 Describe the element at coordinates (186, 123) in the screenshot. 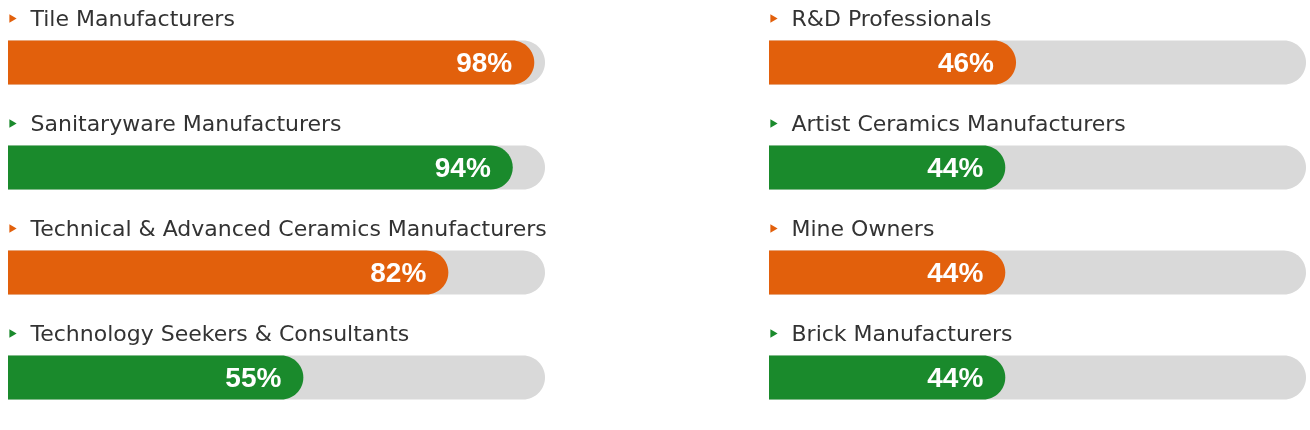

I see `y-tick-label: Sanitaryware Manufacturers` at that location.